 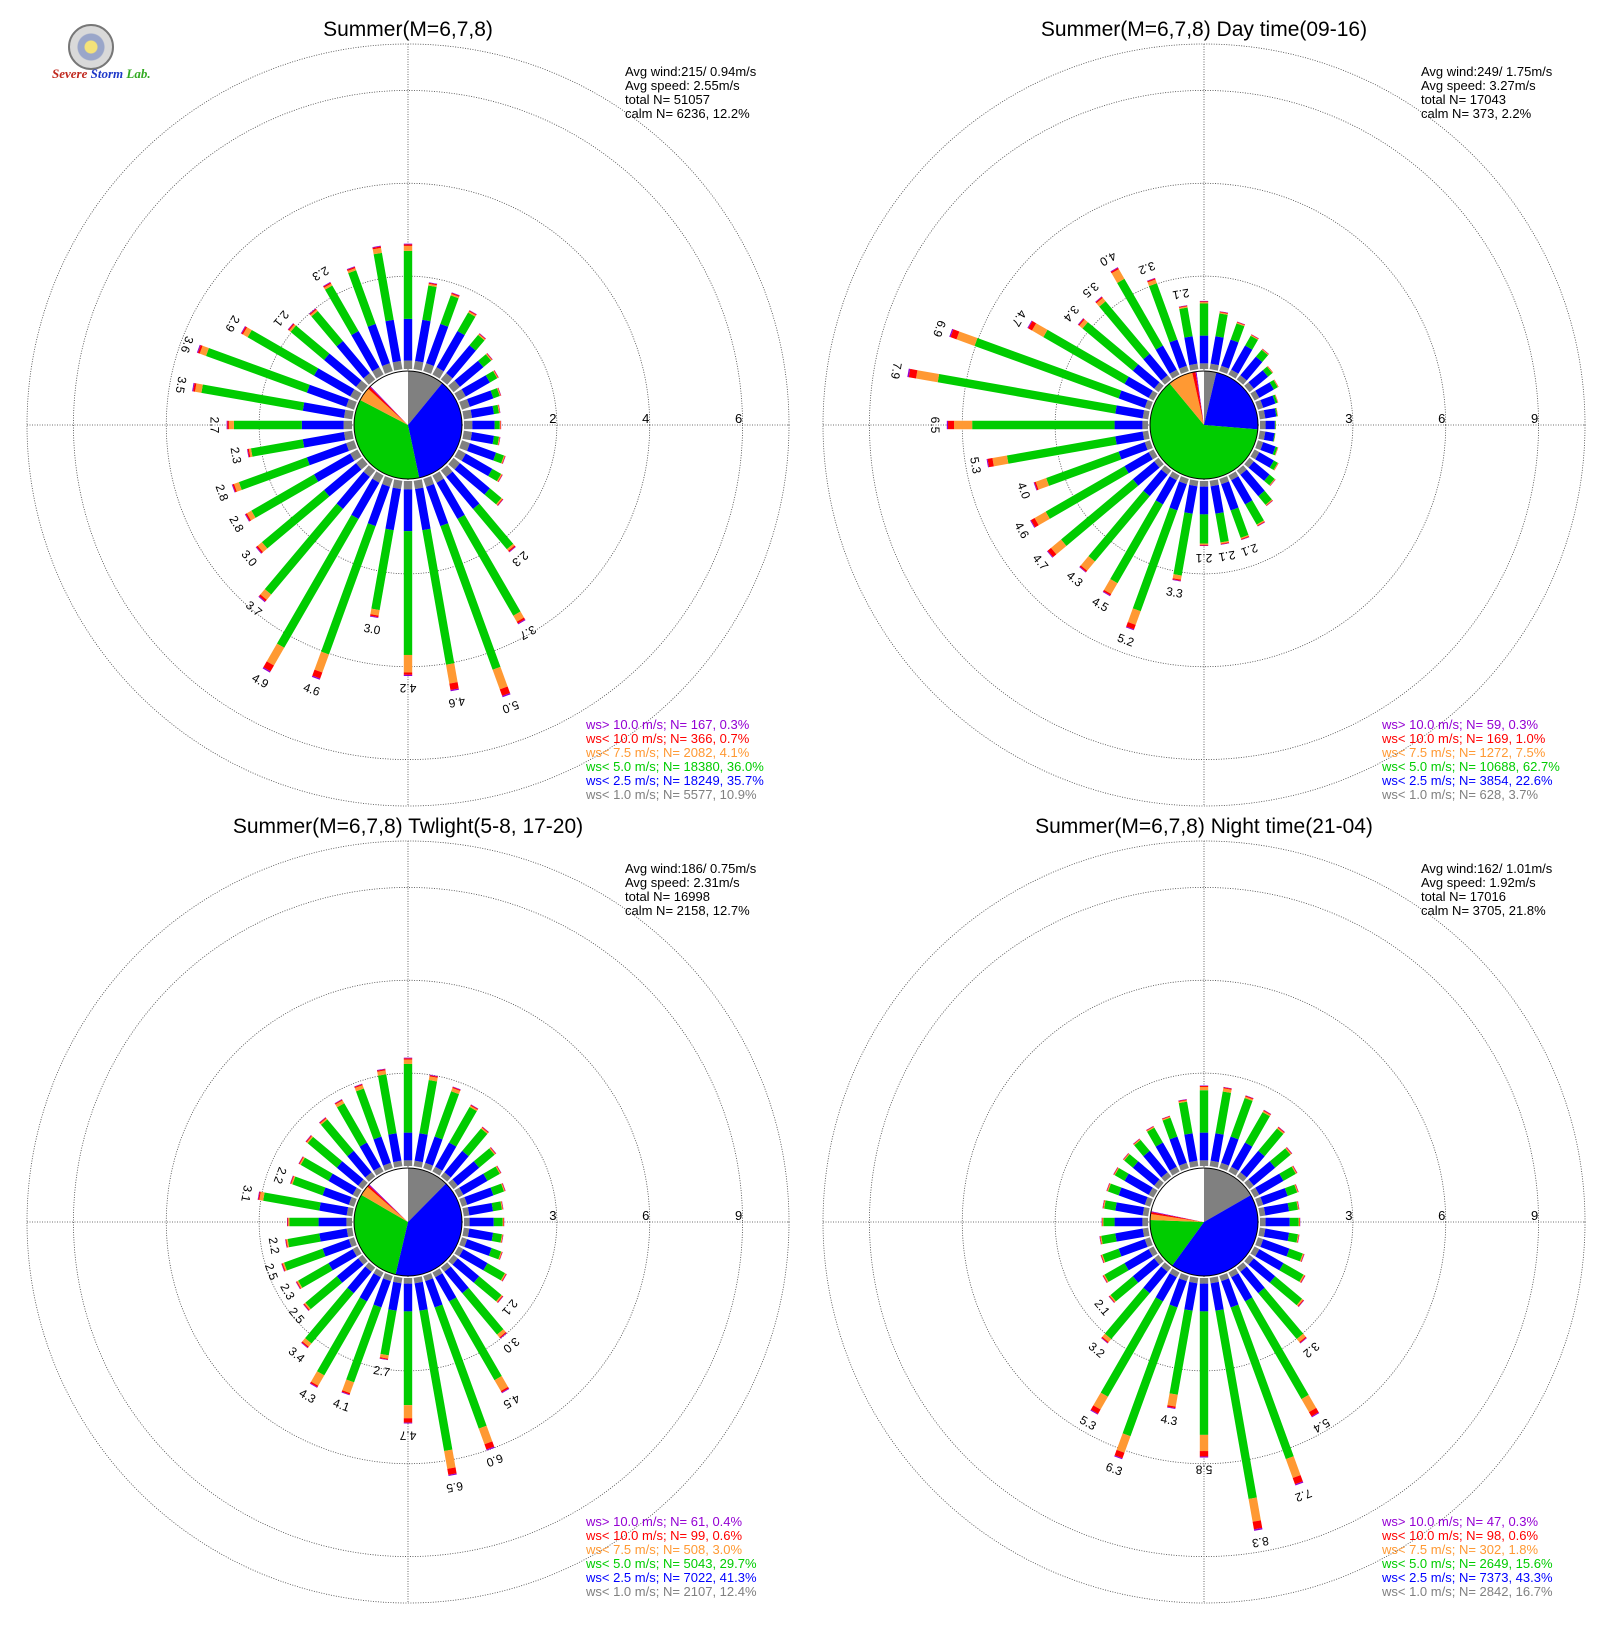 What do you see at coordinates (1174, 592) in the screenshot?
I see `petal-value-label: 3.3` at bounding box center [1174, 592].